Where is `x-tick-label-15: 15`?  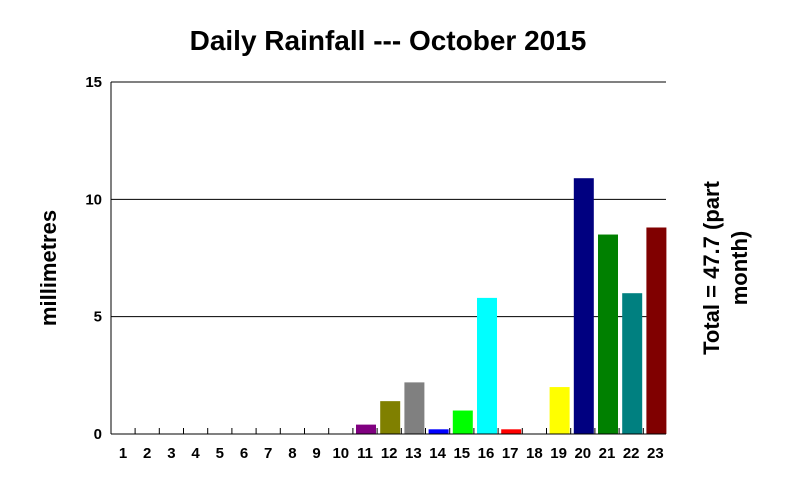 x-tick-label-15: 15 is located at coordinates (461, 453).